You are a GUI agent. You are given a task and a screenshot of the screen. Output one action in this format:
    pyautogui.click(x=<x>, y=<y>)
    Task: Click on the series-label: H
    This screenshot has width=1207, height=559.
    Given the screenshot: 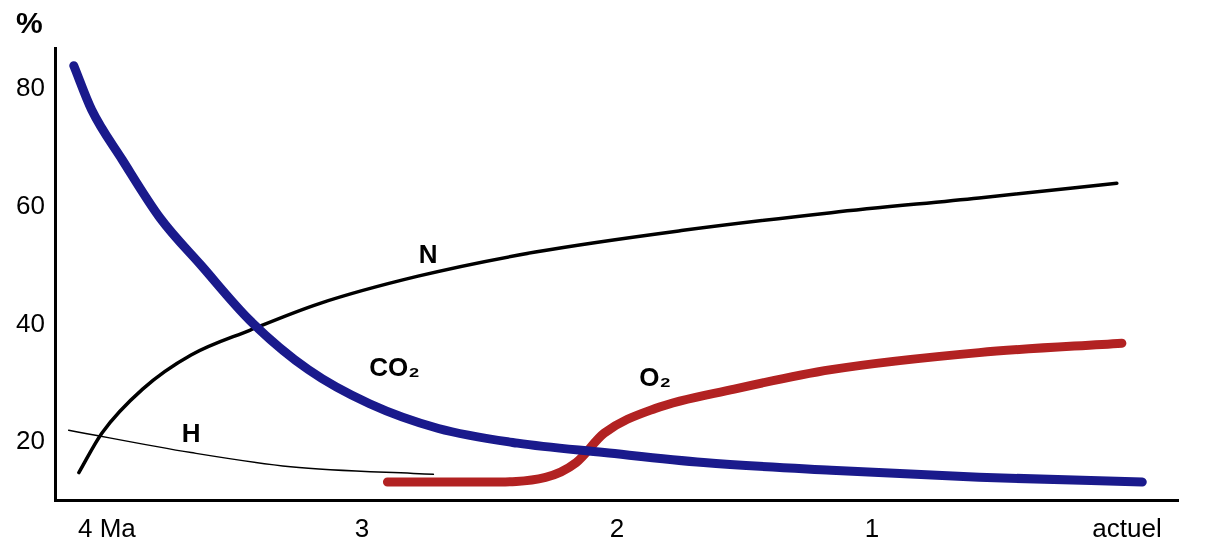 What is the action you would take?
    pyautogui.click(x=191, y=432)
    